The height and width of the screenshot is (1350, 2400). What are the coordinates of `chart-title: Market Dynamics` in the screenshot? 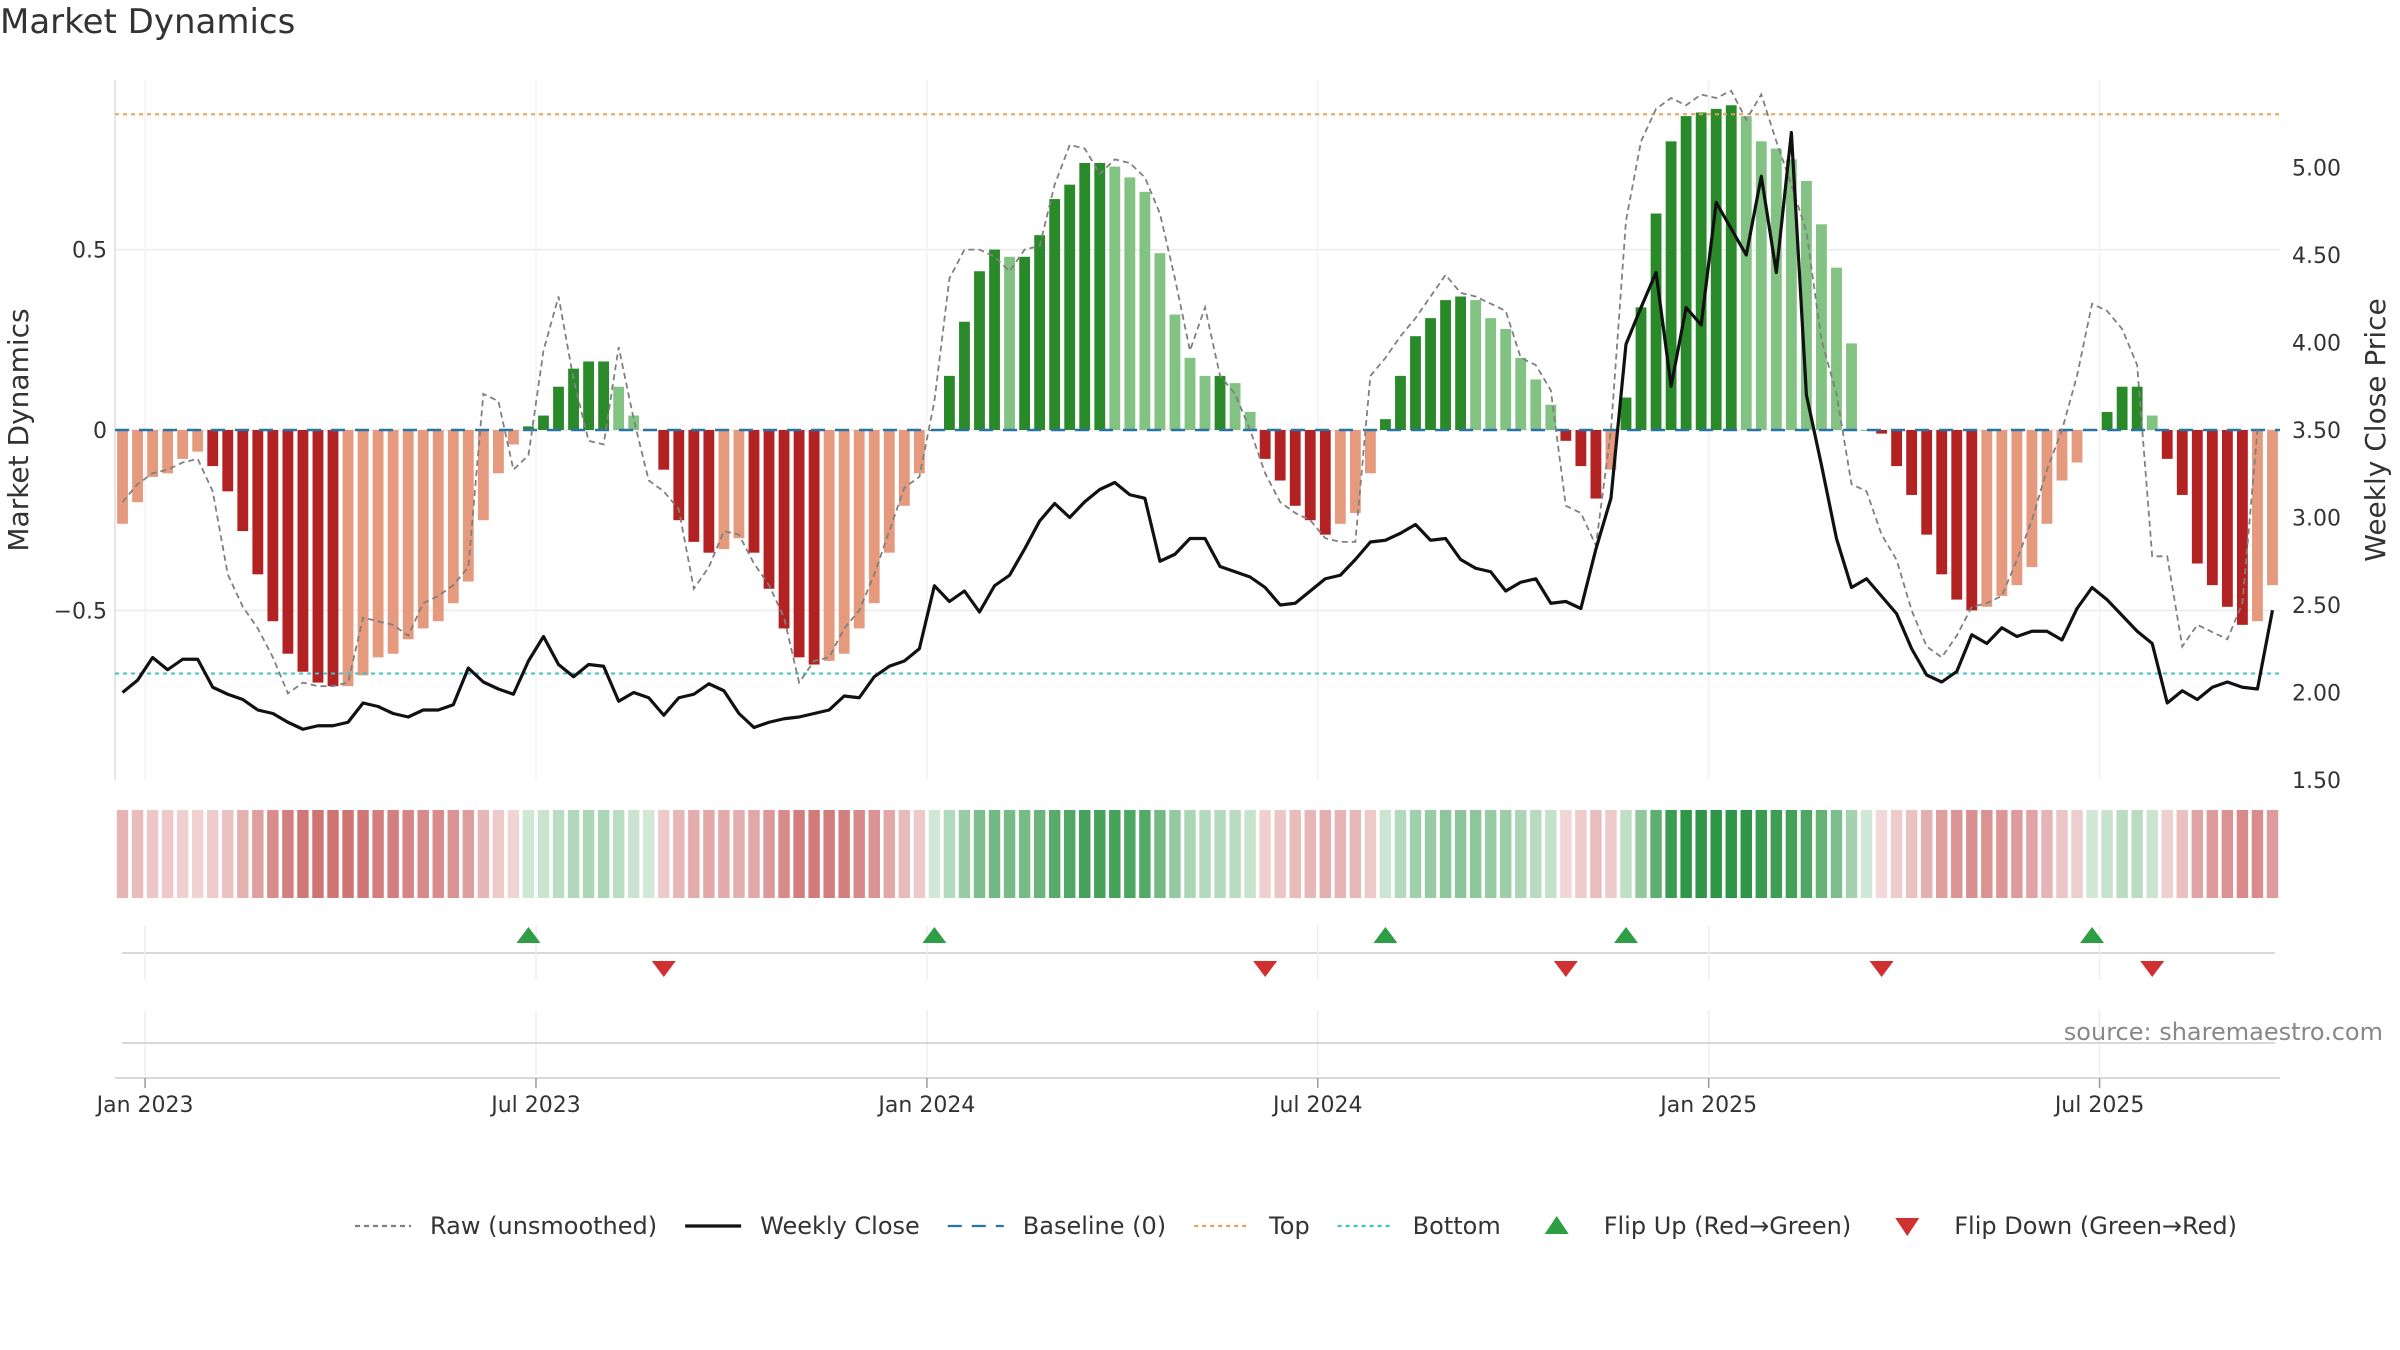 It's located at (148, 22).